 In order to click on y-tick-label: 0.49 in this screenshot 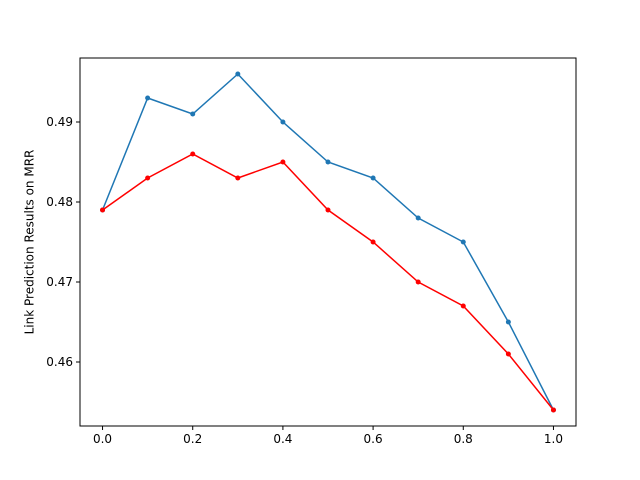, I will do `click(59, 122)`.